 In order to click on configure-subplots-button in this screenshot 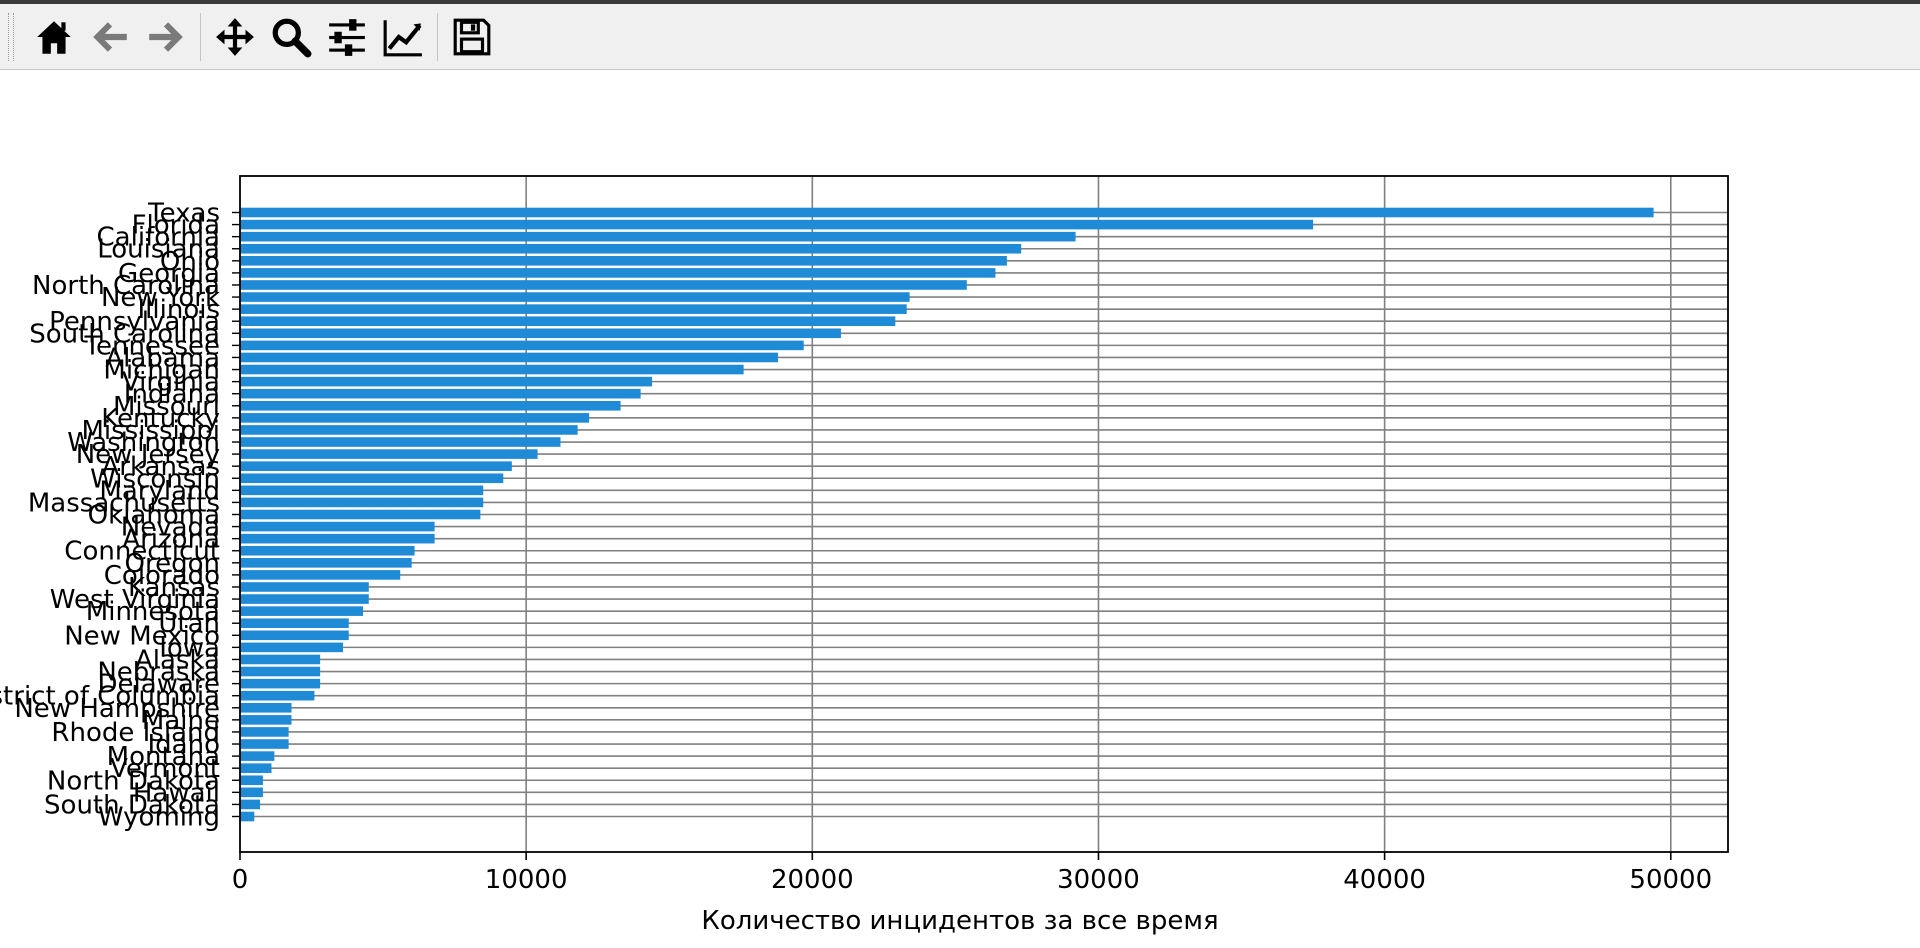, I will do `click(347, 37)`.